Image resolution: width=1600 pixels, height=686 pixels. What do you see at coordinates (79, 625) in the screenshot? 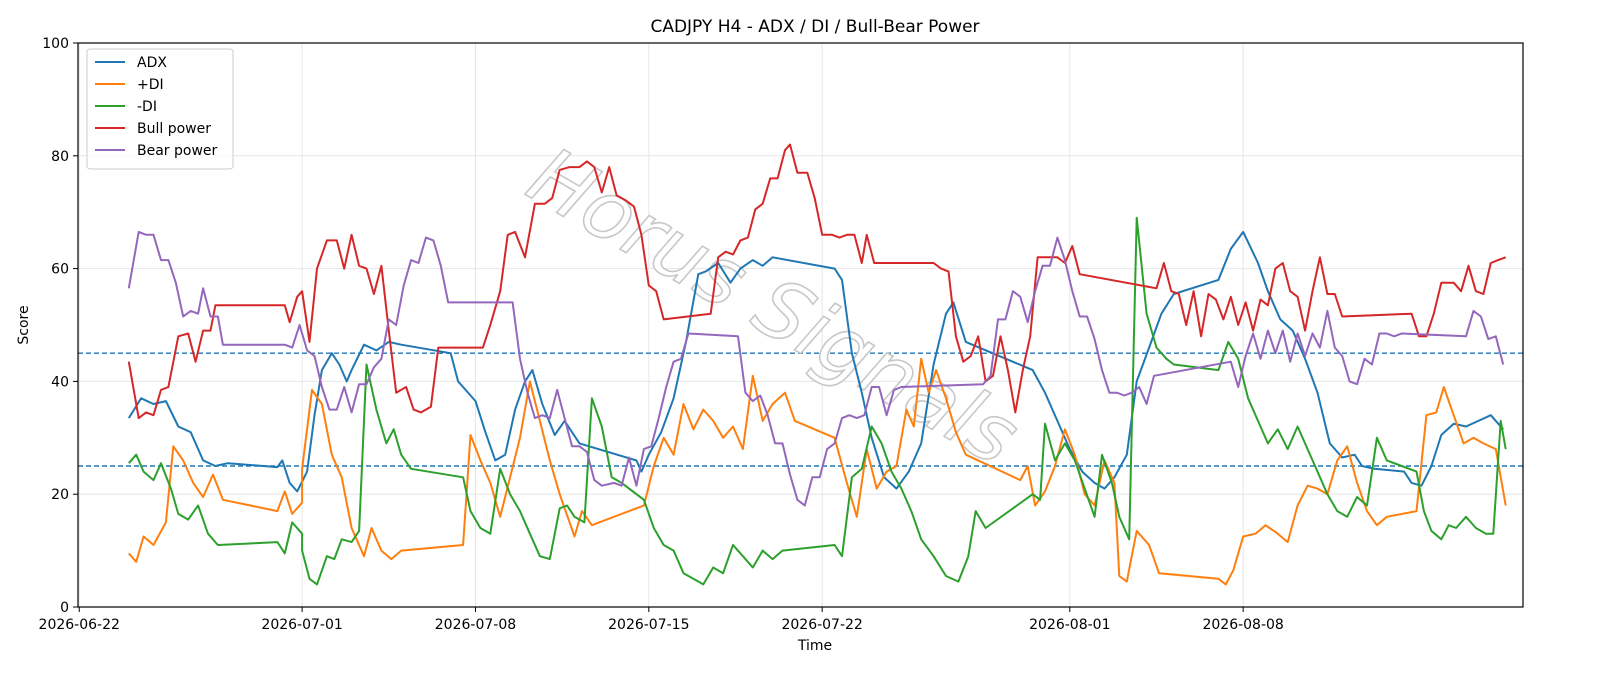
I see `x-tick-label: 2026-06-22` at bounding box center [79, 625].